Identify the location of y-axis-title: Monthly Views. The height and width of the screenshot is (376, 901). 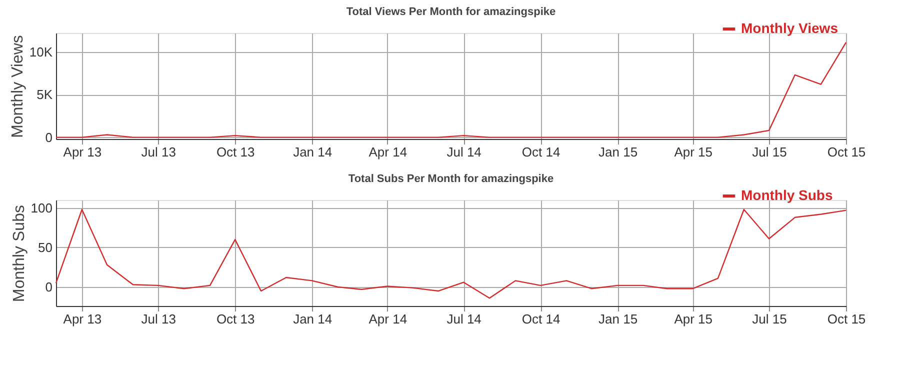
(17, 86).